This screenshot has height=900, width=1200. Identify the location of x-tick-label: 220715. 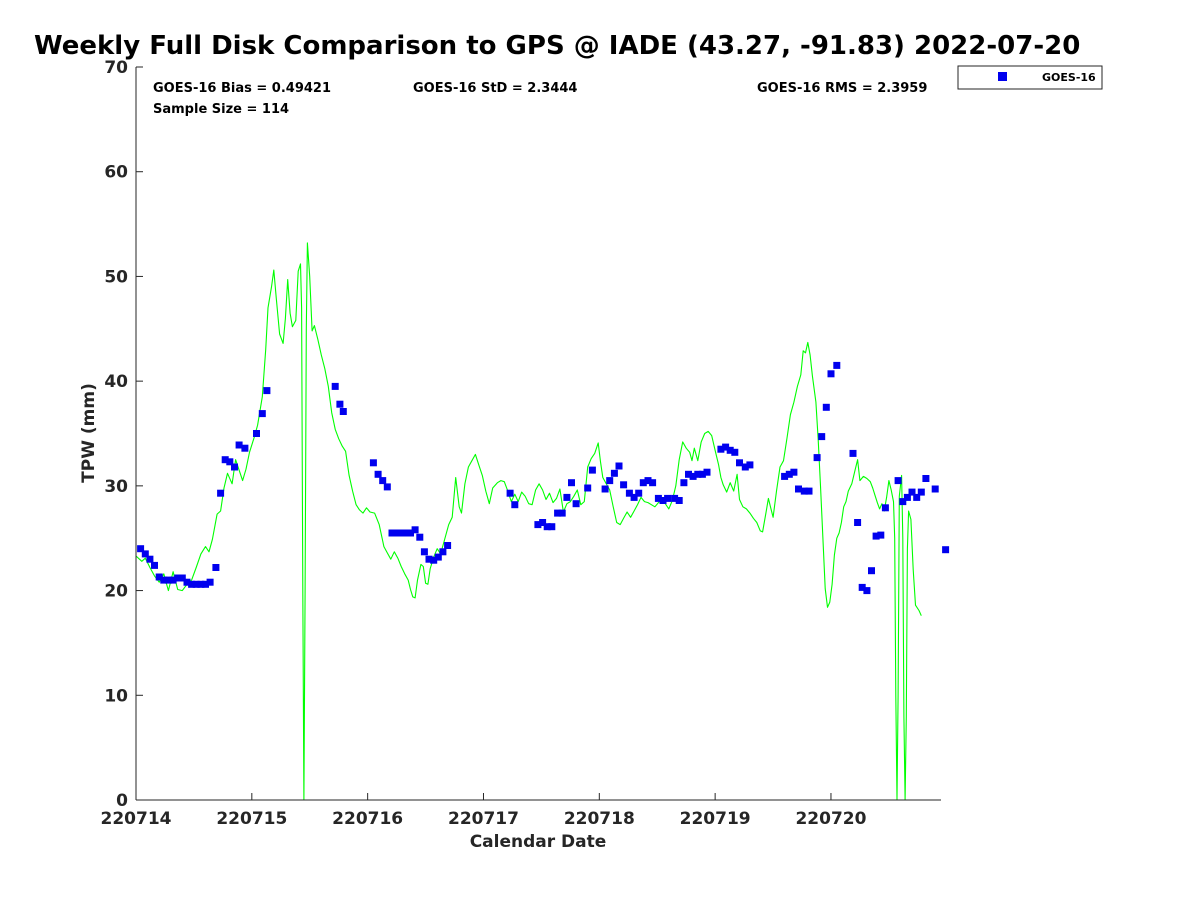
(251, 819).